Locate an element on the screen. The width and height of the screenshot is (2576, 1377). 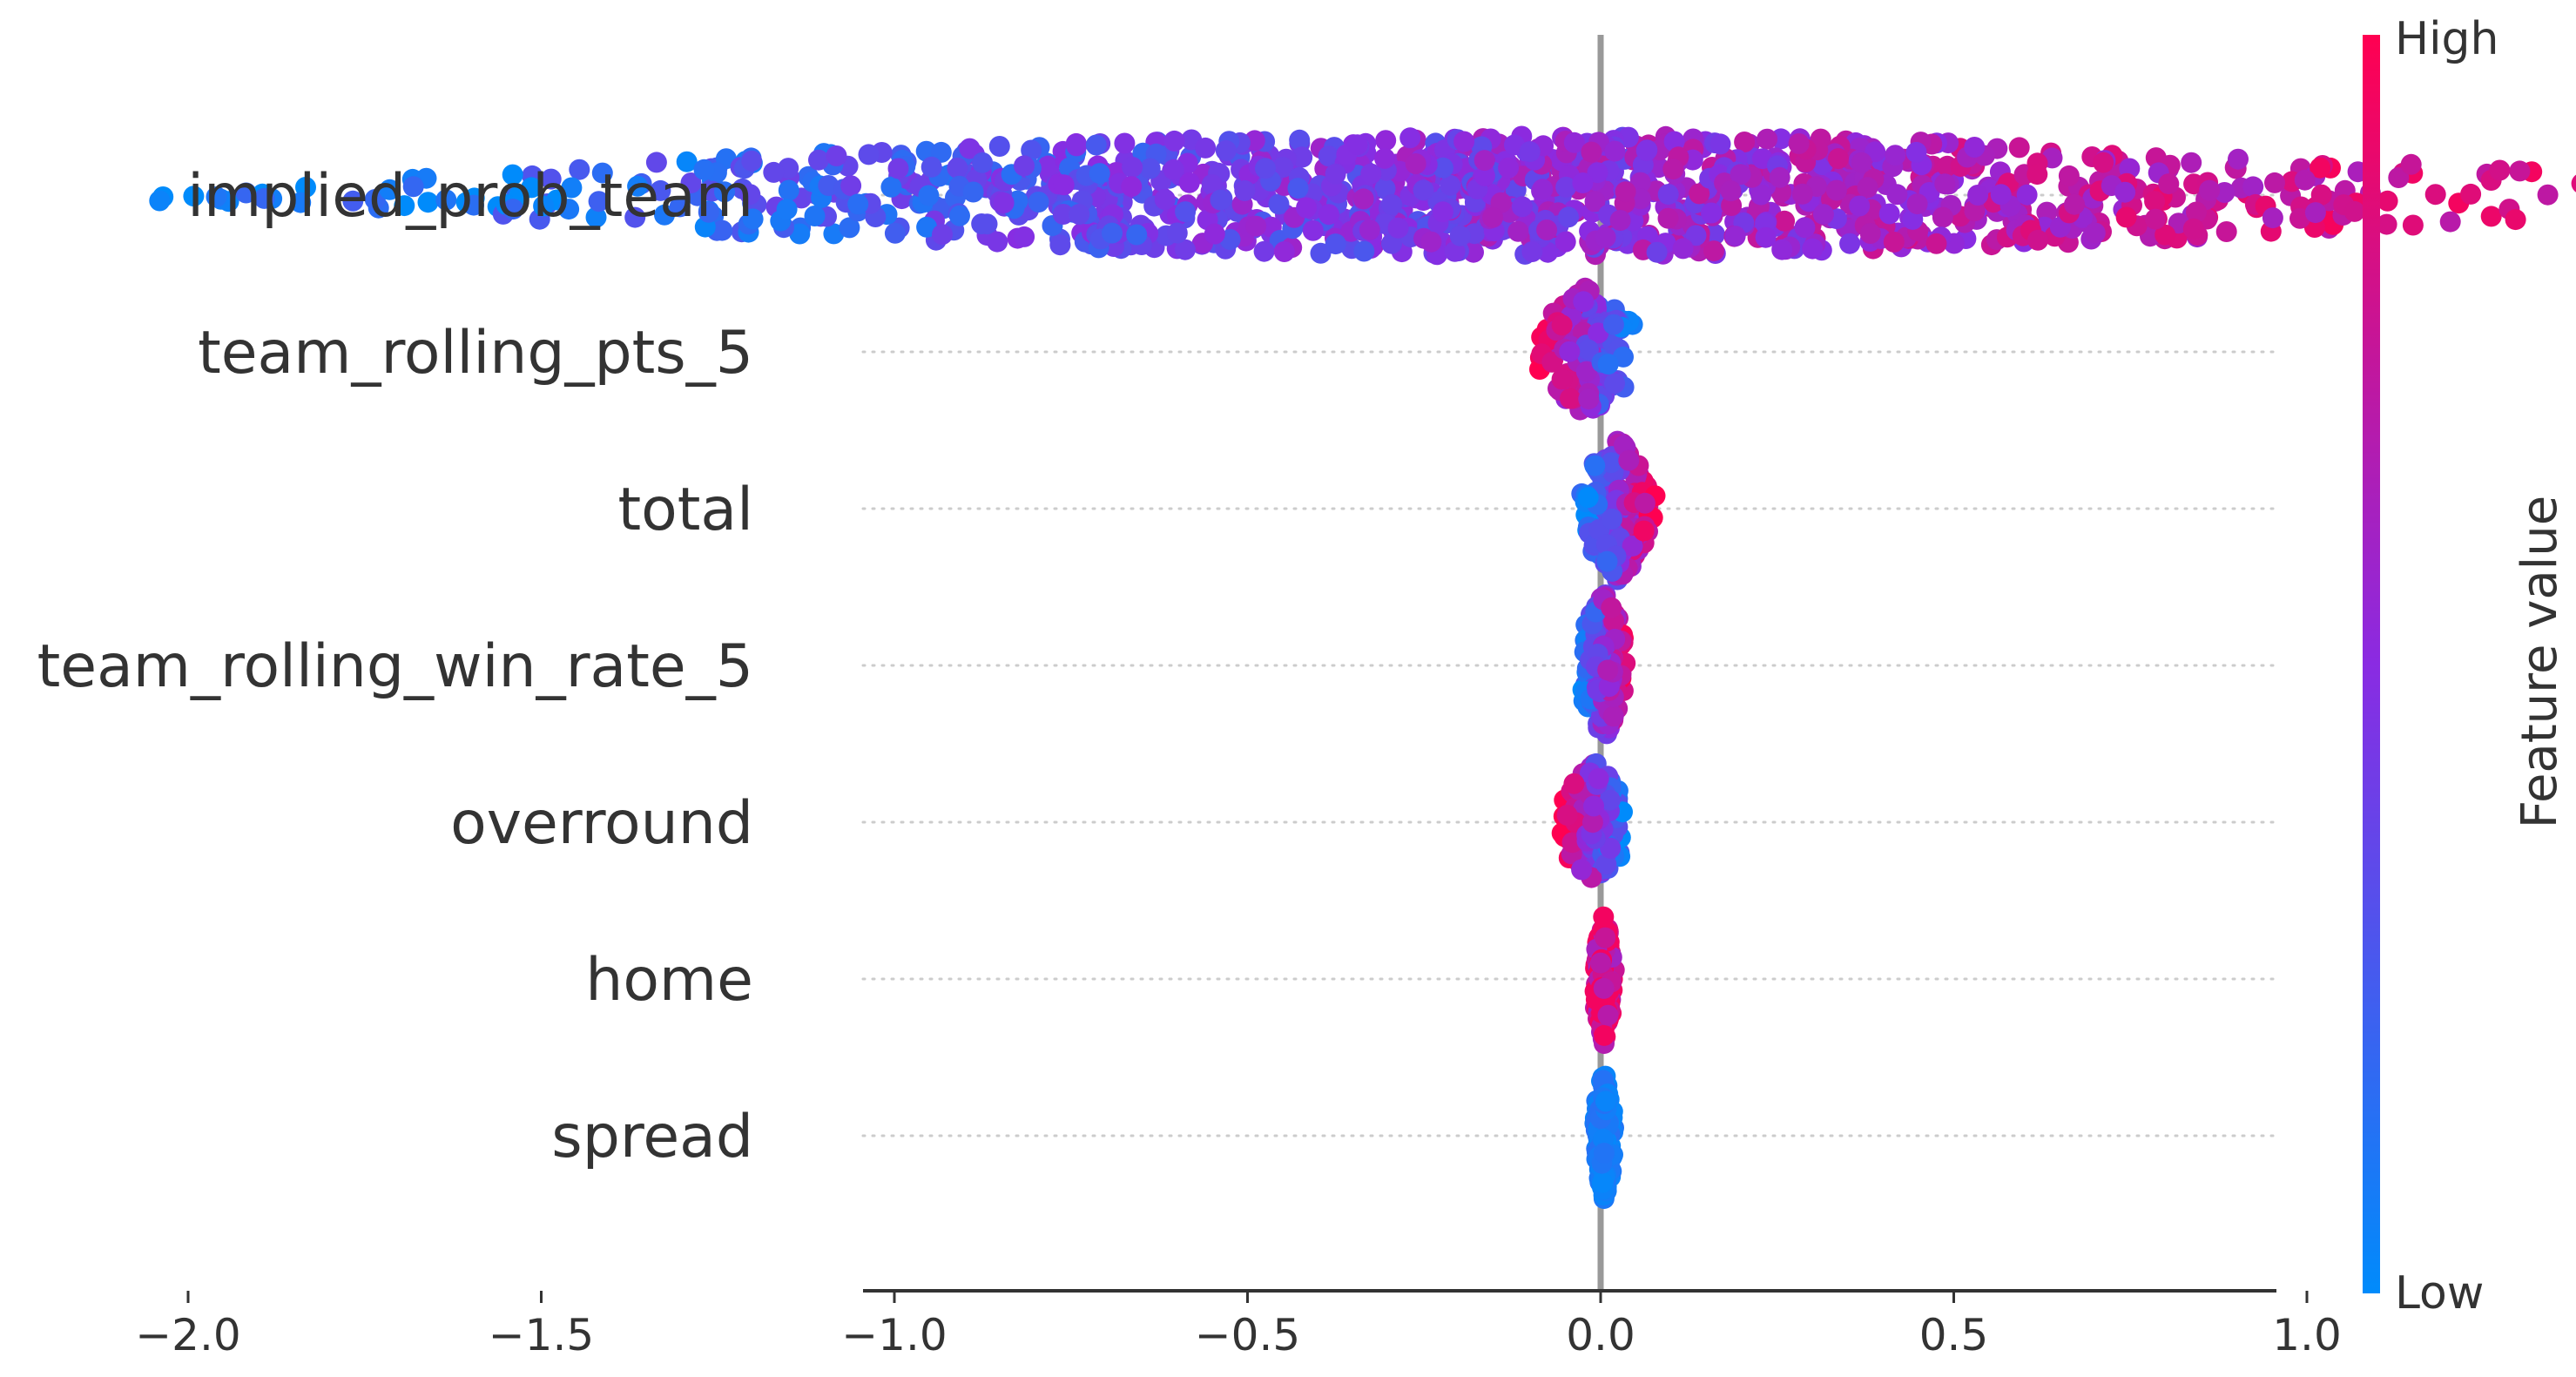
colorbar-title: Feature value is located at coordinates (2540, 662).